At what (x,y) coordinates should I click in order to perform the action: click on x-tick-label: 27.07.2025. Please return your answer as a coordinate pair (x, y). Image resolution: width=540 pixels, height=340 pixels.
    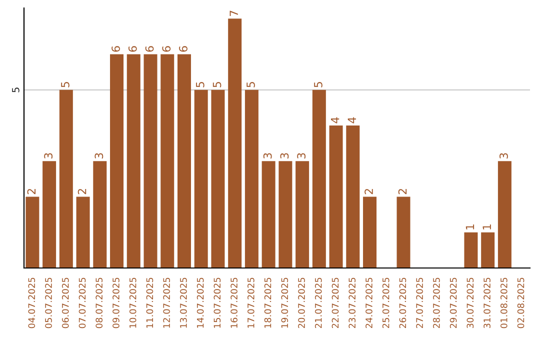
    Looking at the image, I should click on (419, 303).